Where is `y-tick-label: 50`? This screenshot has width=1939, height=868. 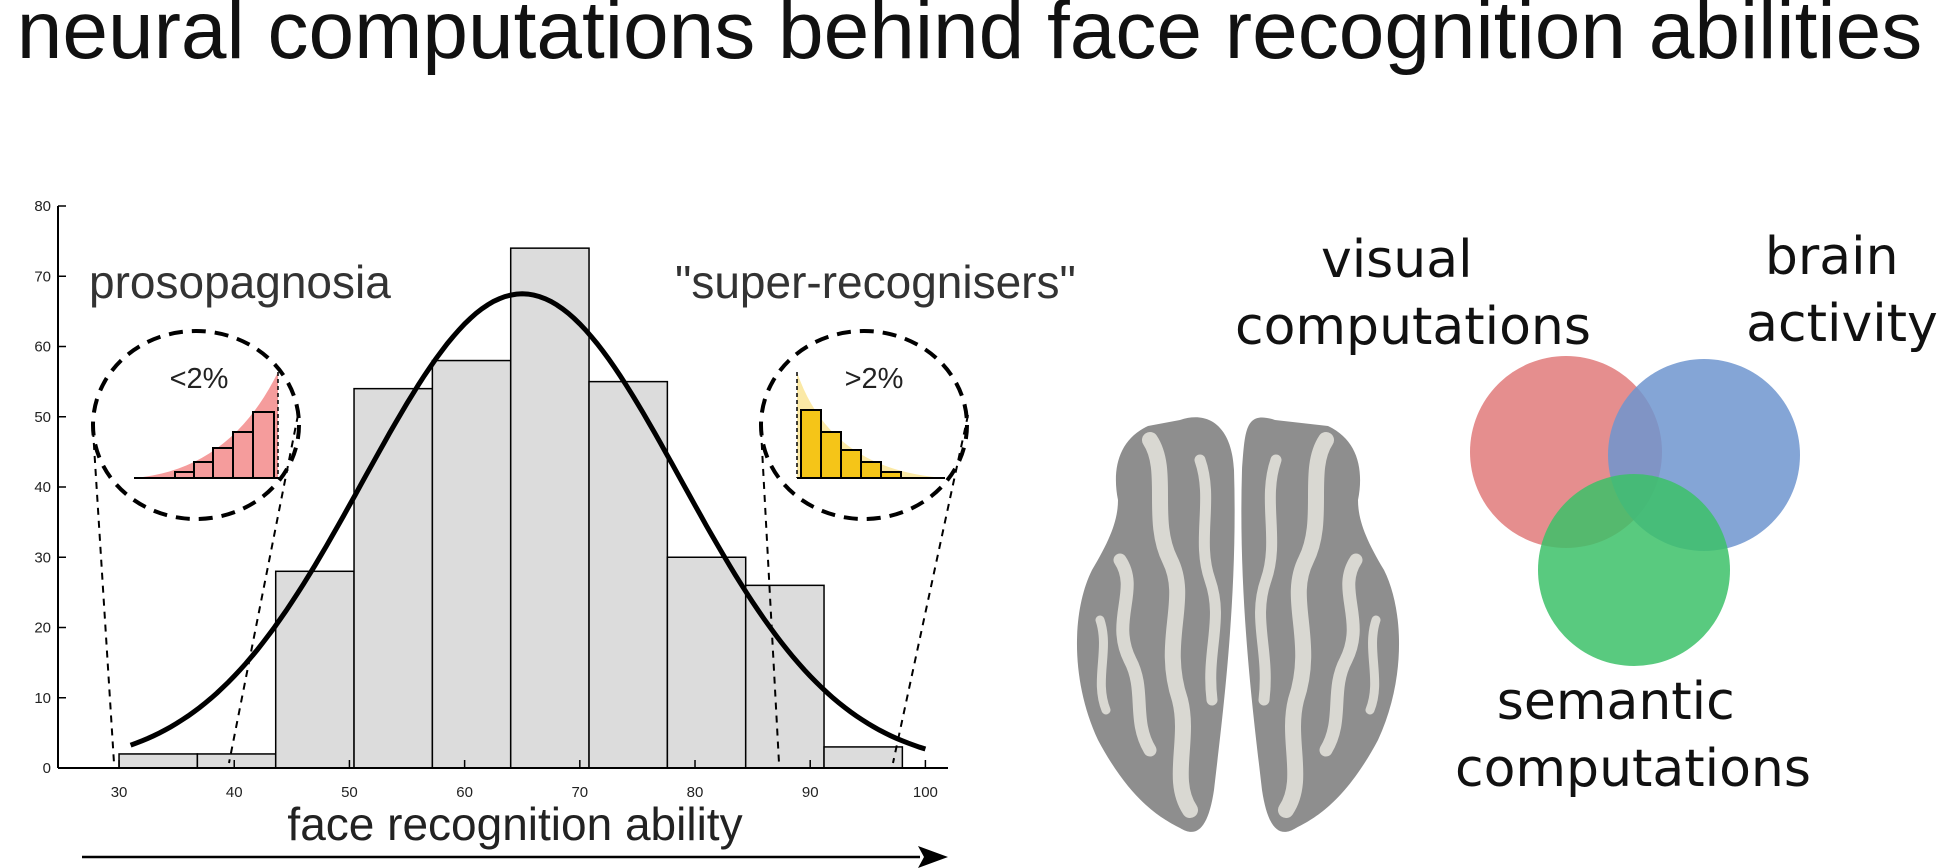 y-tick-label: 50 is located at coordinates (42, 417).